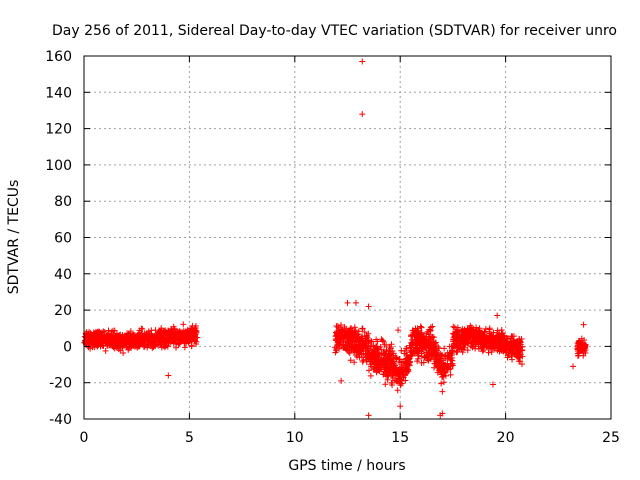 This screenshot has height=480, width=640. Describe the element at coordinates (400, 438) in the screenshot. I see `x-tick-label: 15` at that location.